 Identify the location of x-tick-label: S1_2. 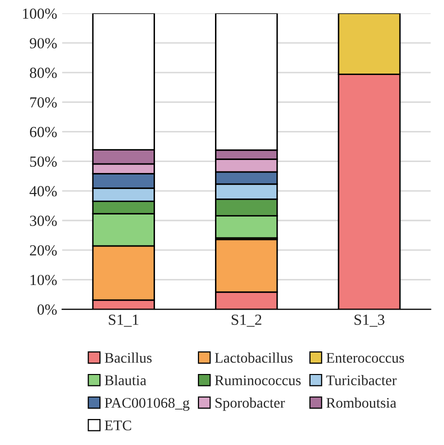
(247, 320).